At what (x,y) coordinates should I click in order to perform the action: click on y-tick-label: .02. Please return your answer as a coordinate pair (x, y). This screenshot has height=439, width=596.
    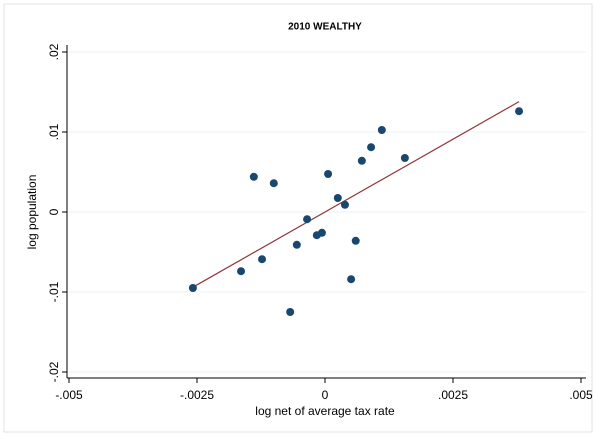
    Looking at the image, I should click on (54, 51).